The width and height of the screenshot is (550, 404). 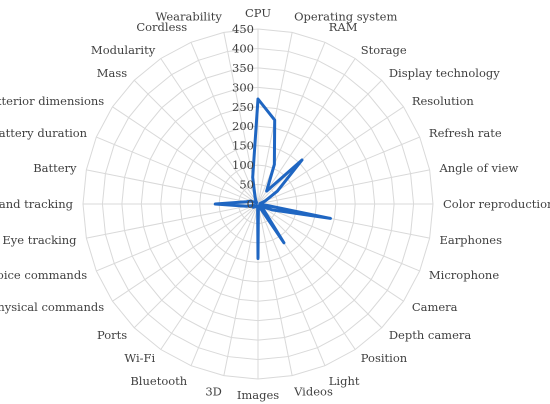 What do you see at coordinates (258, 13) in the screenshot?
I see `category-label: CPU` at bounding box center [258, 13].